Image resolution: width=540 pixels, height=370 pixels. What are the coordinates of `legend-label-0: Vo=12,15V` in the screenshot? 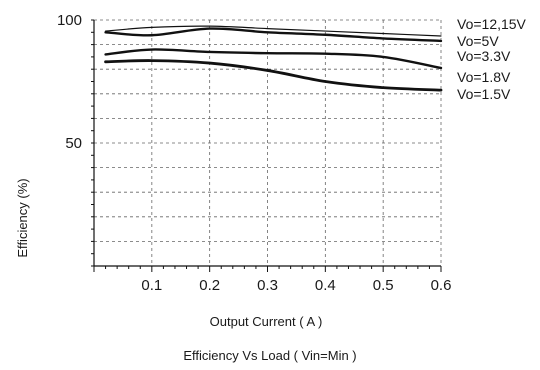 It's located at (492, 24).